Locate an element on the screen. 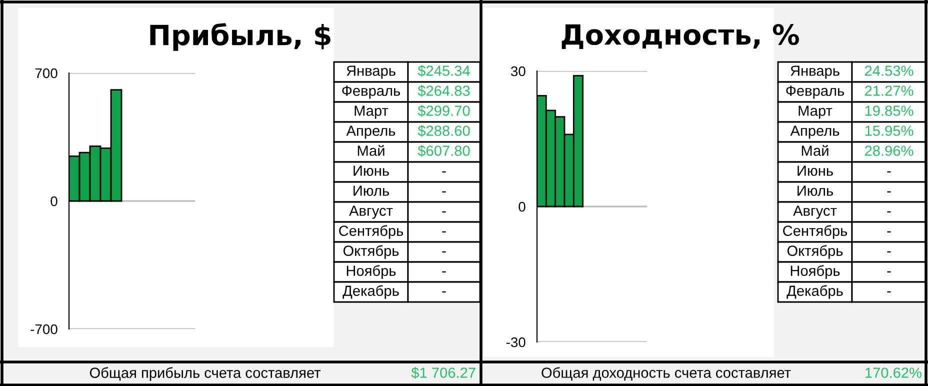 This screenshot has height=386, width=928. chart-title: Доходность, % is located at coordinates (680, 37).